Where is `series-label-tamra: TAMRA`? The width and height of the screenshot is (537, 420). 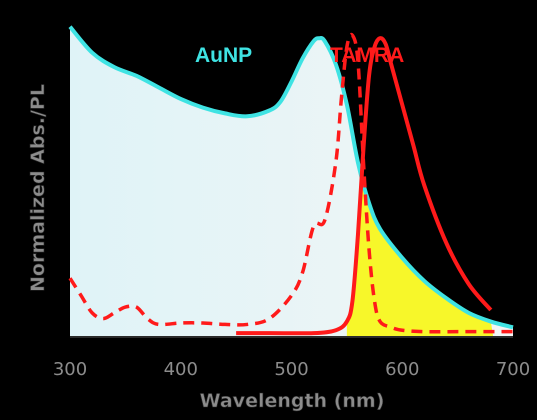
series-label-tamra: TAMRA is located at coordinates (367, 55).